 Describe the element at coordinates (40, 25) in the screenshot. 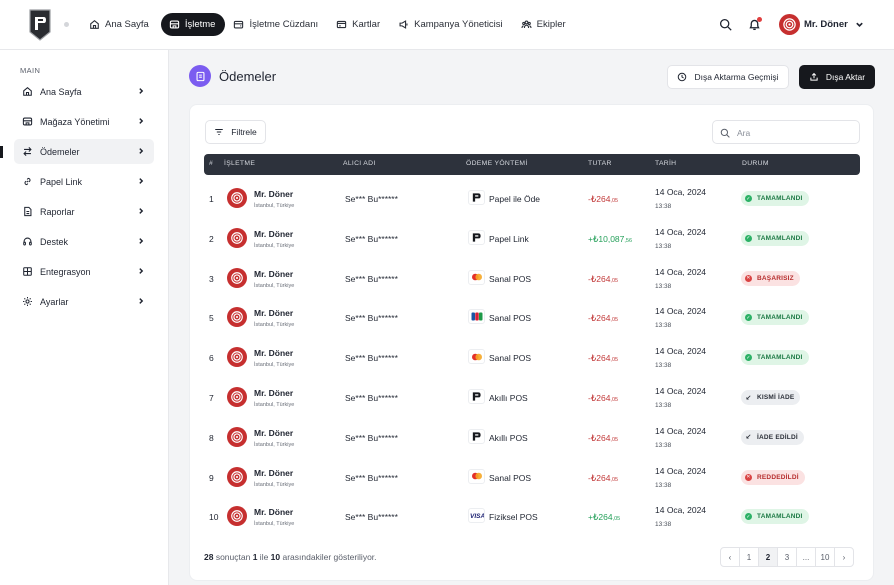

I see `brand-logo` at that location.